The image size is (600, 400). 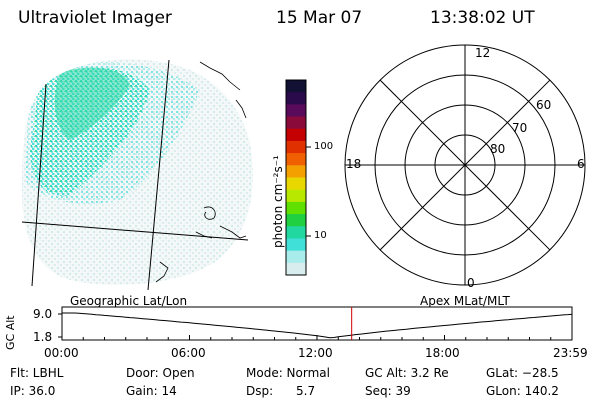 What do you see at coordinates (498, 149) in the screenshot?
I see `mlat-label-80: 80` at bounding box center [498, 149].